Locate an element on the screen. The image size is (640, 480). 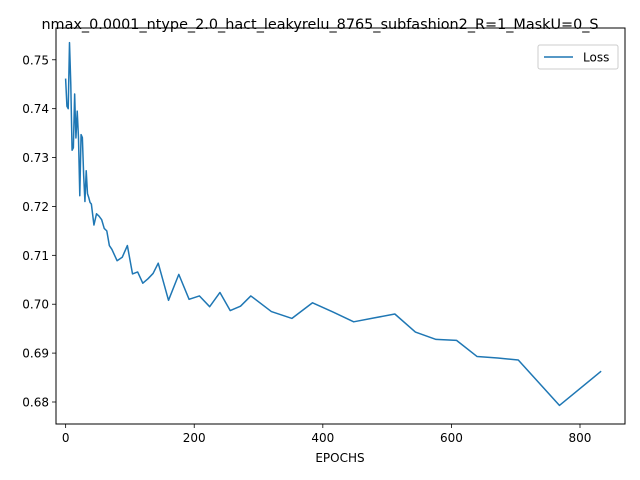
y-tick-label: 0.73 is located at coordinates (35, 158).